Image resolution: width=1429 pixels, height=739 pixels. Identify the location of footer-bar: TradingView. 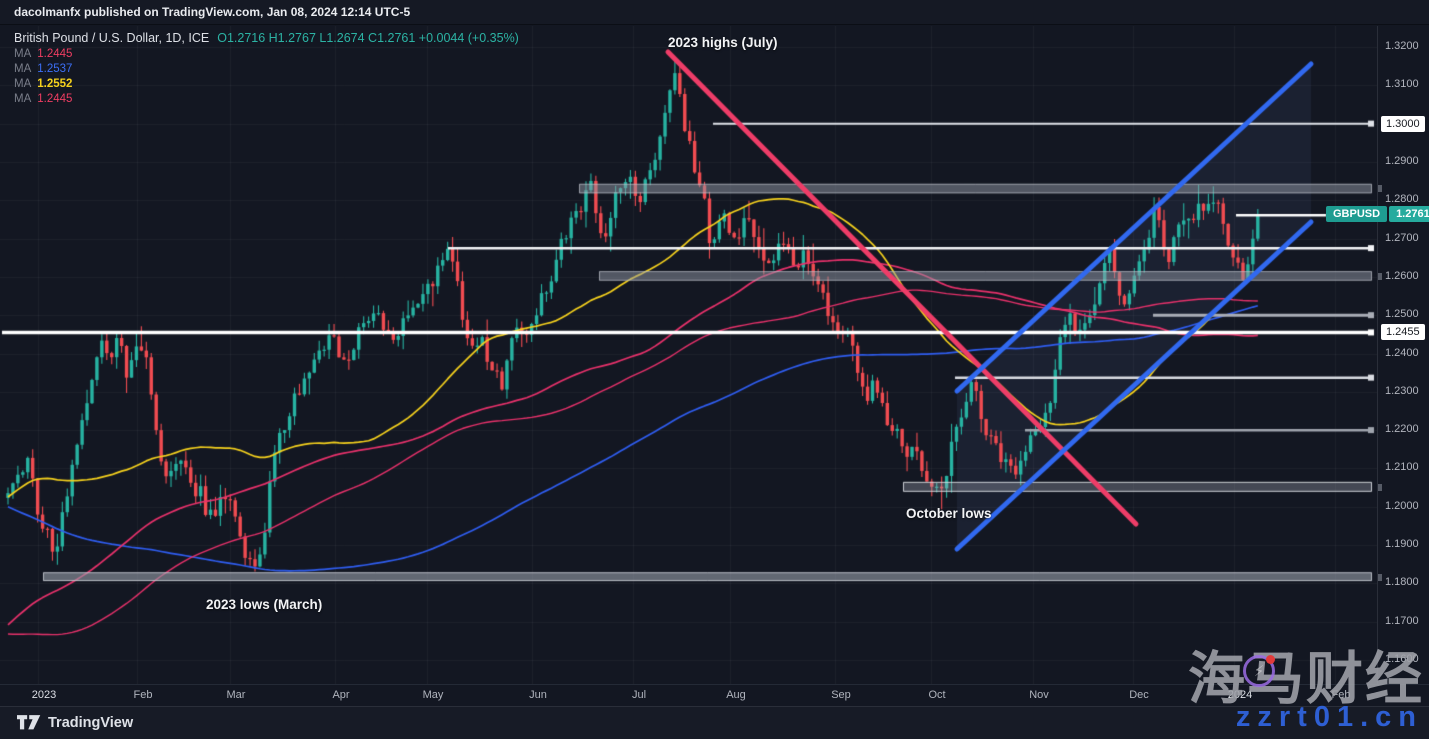
(714, 722).